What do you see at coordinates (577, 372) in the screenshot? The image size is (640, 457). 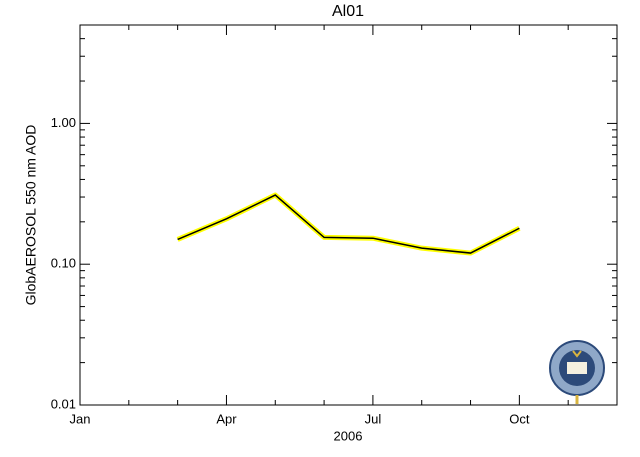 I see `logo` at bounding box center [577, 372].